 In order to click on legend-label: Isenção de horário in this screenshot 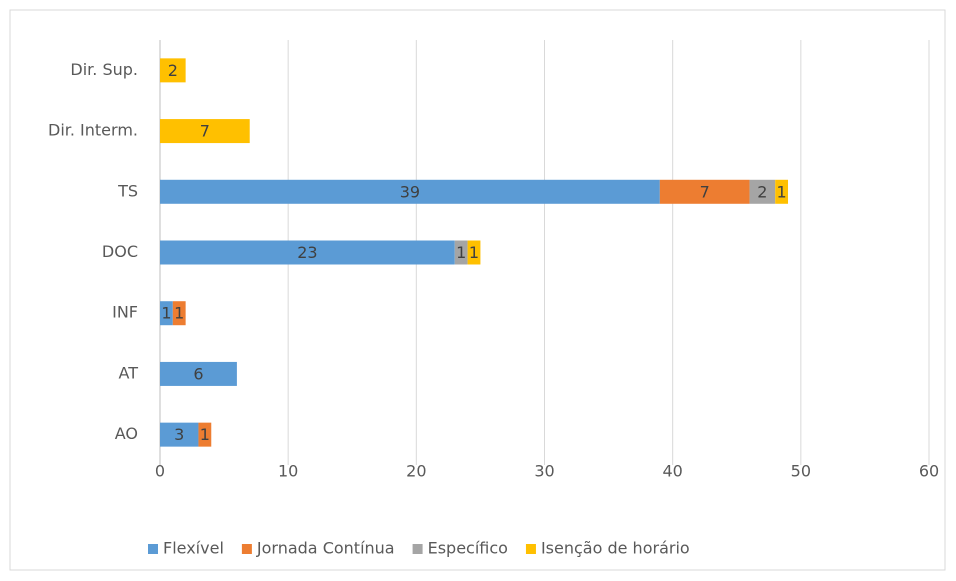, I will do `click(615, 548)`.